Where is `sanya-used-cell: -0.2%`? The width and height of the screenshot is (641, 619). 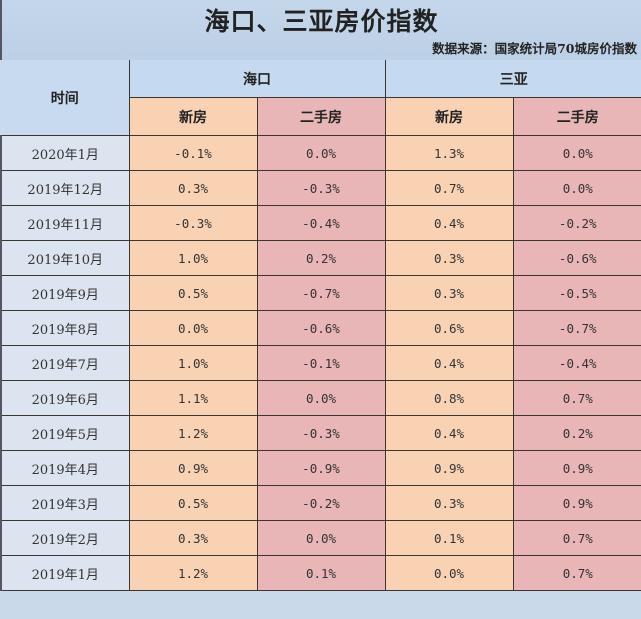 sanya-used-cell: -0.2% is located at coordinates (576, 223).